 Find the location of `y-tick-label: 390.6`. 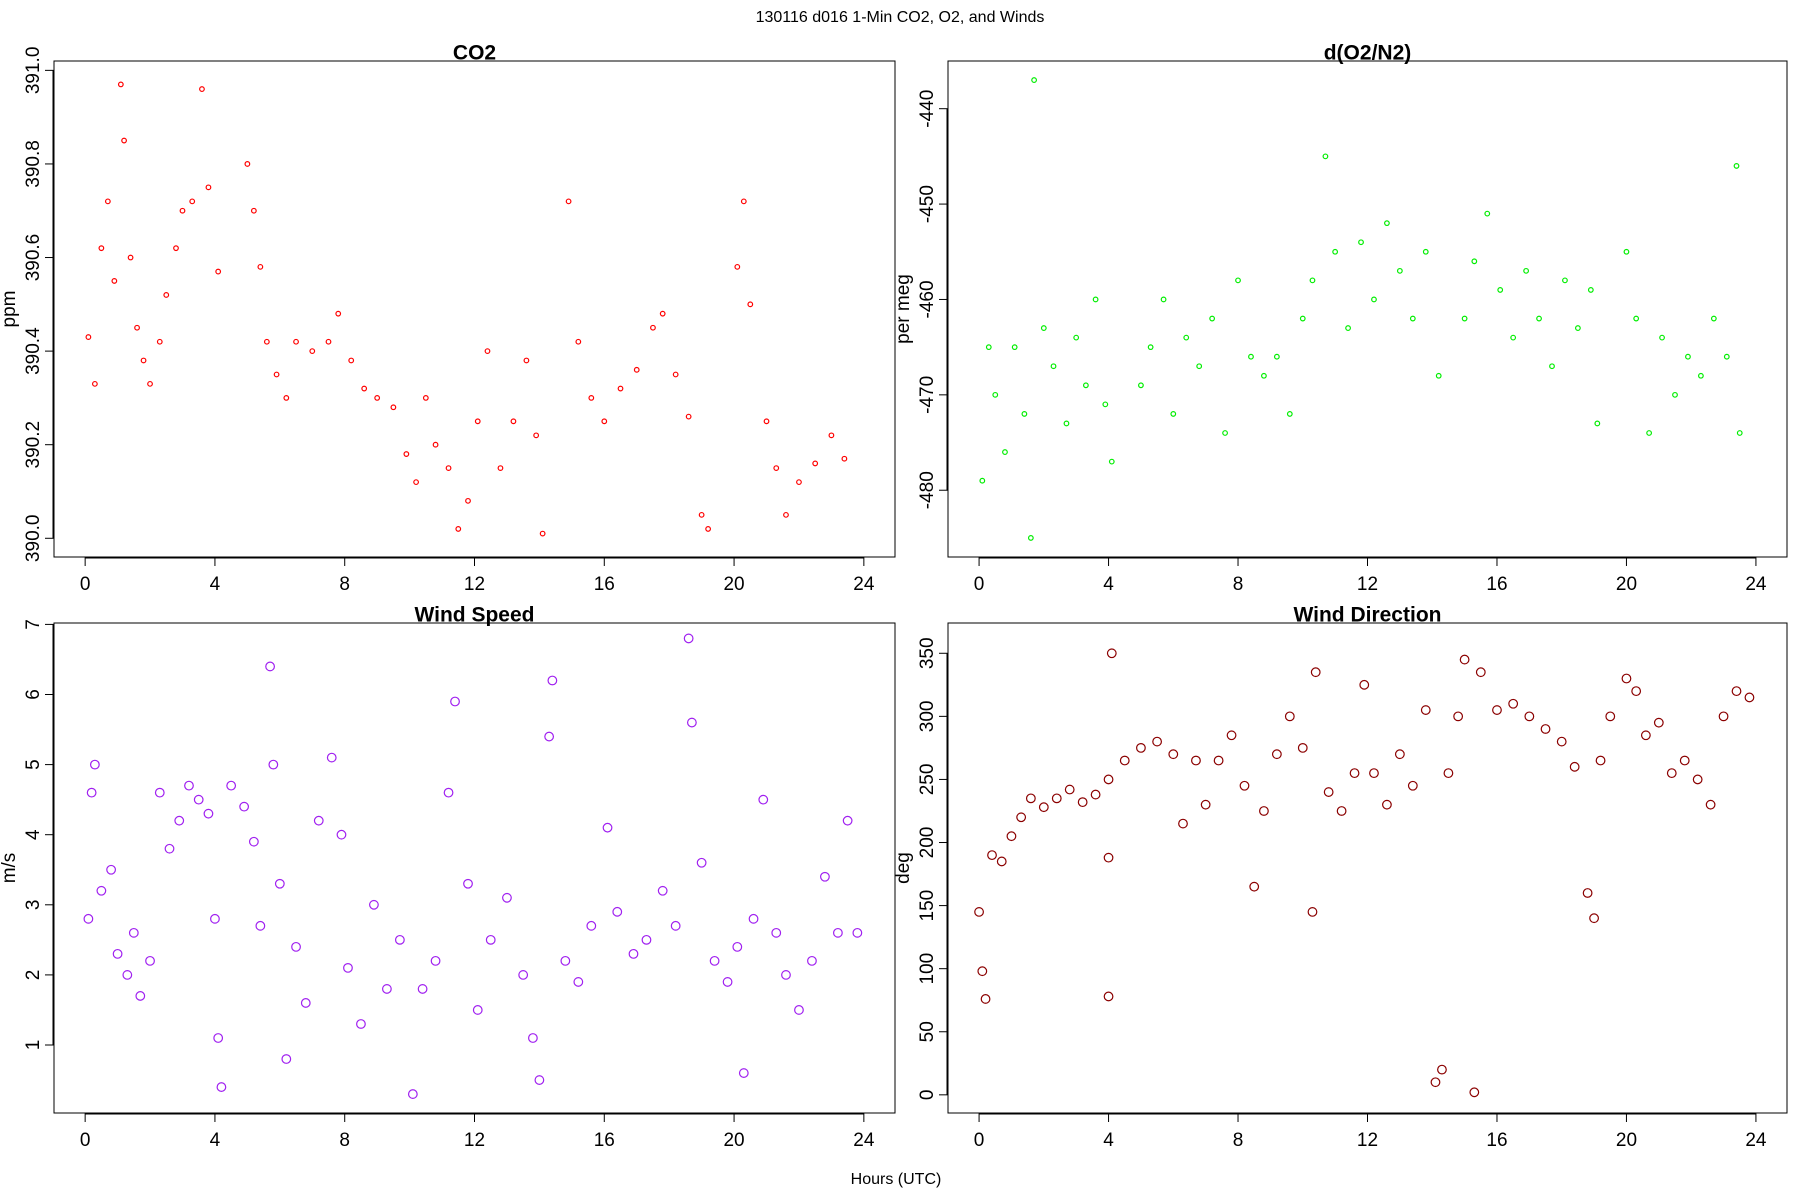

y-tick-label: 390.6 is located at coordinates (33, 258).